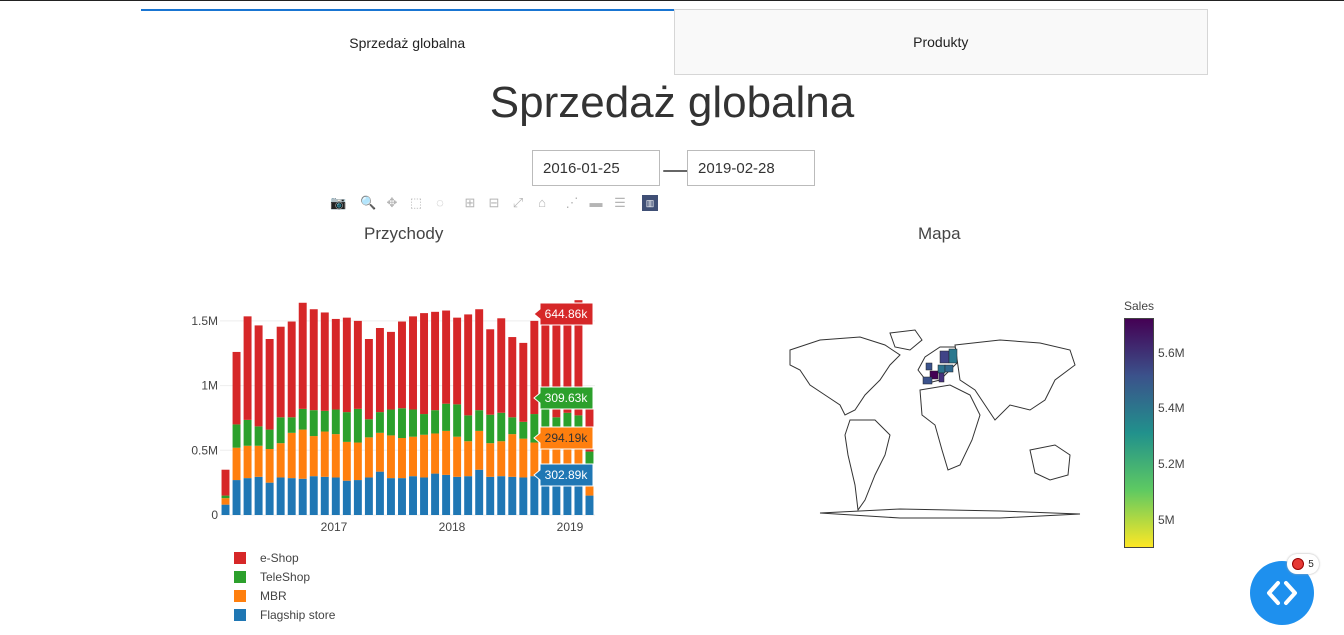  What do you see at coordinates (494, 202) in the screenshot?
I see `zoom-out-icon: ⊟` at bounding box center [494, 202].